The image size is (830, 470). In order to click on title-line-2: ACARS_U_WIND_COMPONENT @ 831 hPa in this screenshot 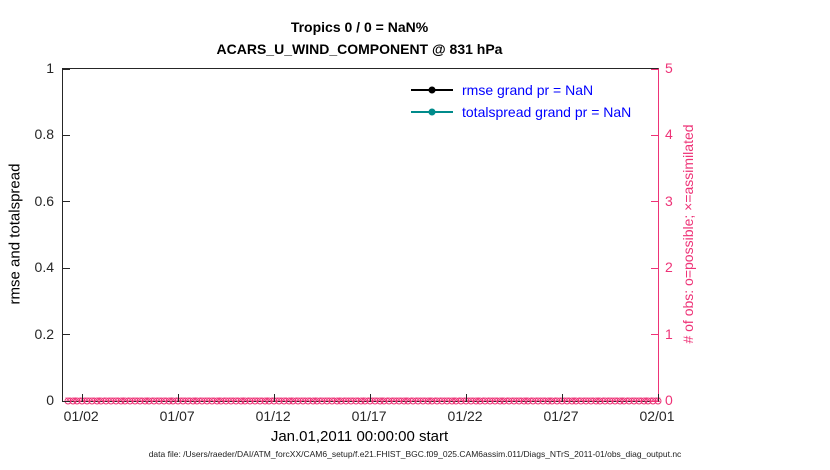, I will do `click(359, 49)`.